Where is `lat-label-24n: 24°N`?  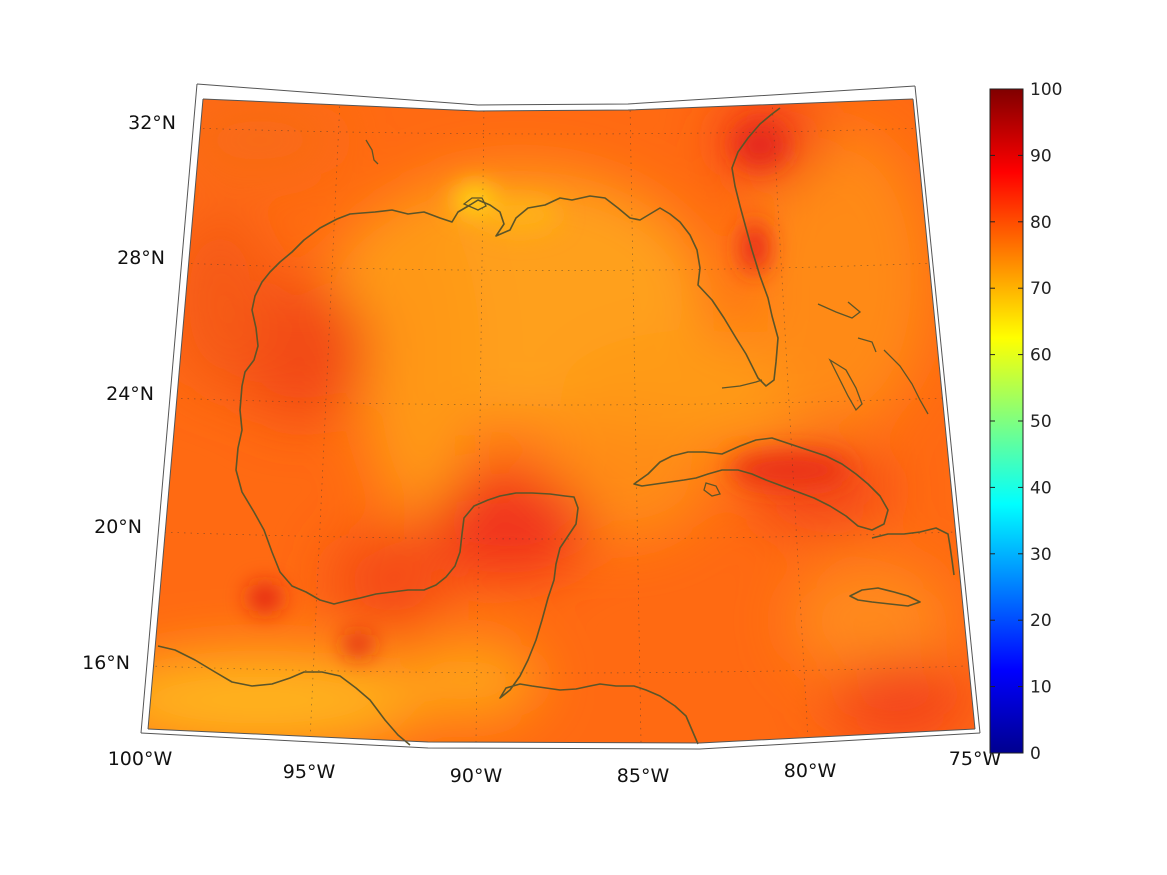
lat-label-24n: 24°N is located at coordinates (130, 394).